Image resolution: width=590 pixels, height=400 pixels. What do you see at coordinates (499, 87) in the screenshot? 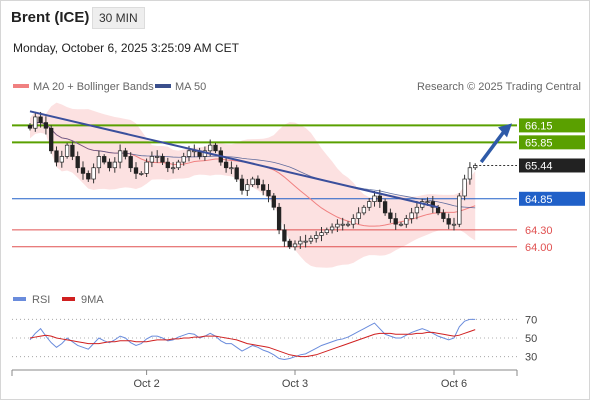
I see `credit-label: Research © 2025 Trading Central` at bounding box center [499, 87].